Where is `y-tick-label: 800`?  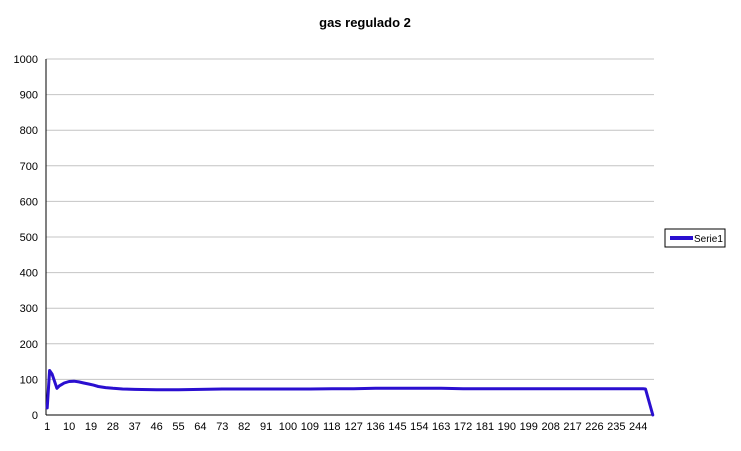 y-tick-label: 800 is located at coordinates (29, 131).